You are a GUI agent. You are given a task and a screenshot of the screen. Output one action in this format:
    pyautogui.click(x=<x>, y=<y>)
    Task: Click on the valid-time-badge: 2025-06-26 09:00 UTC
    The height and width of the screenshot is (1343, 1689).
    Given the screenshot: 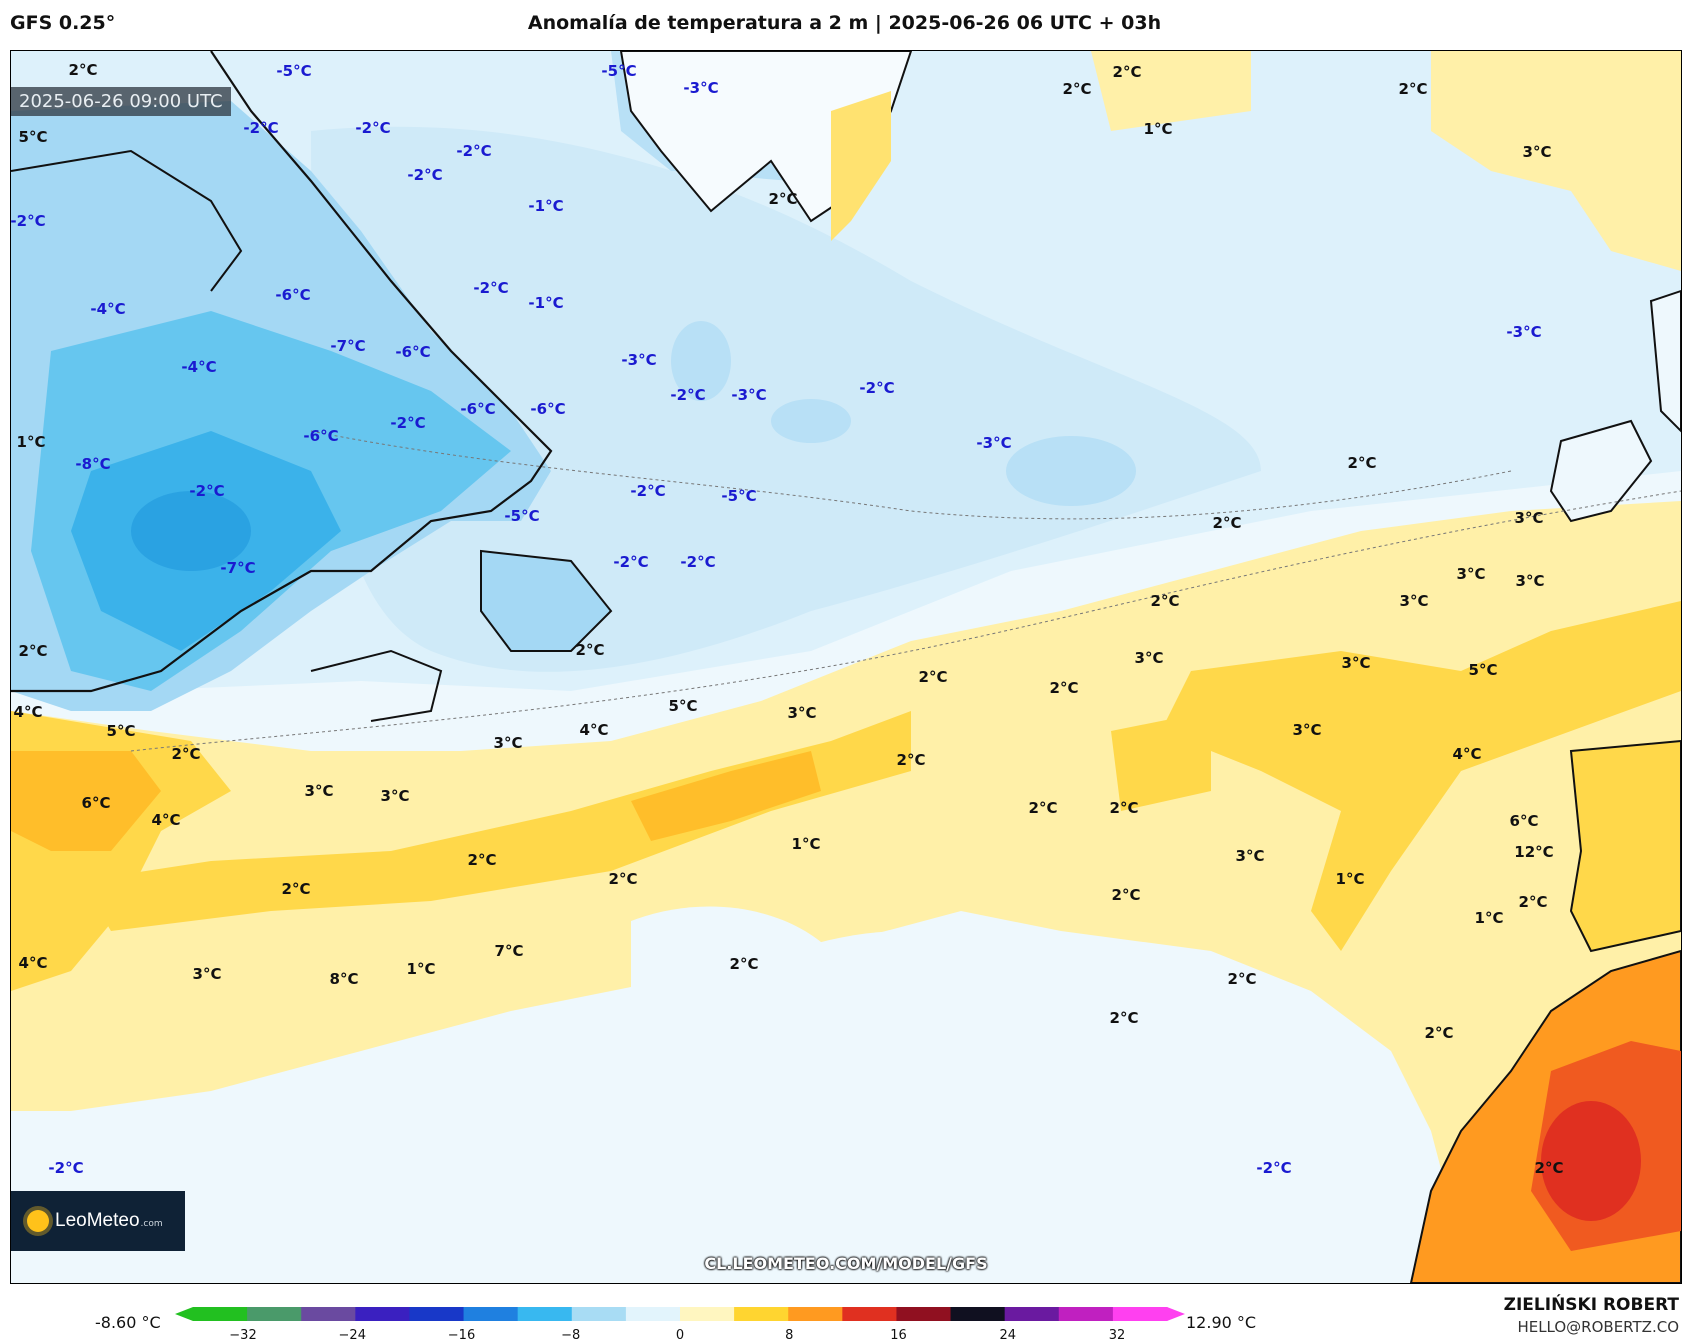 What is the action you would take?
    pyautogui.click(x=121, y=101)
    